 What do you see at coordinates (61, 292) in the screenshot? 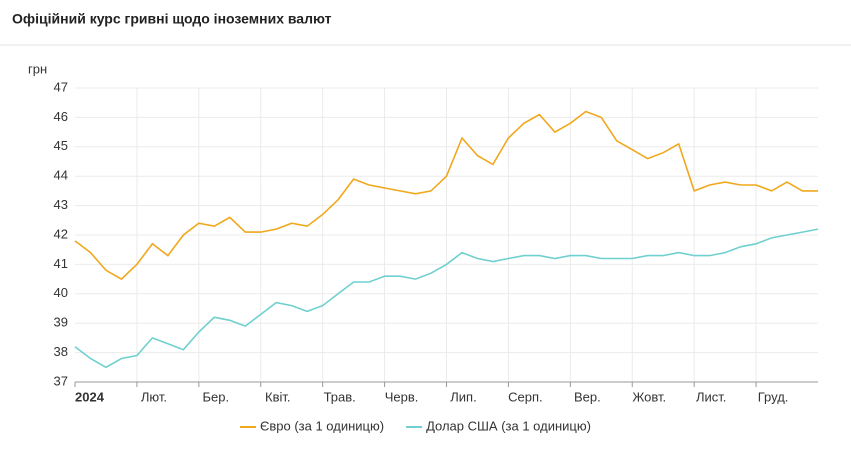
I see `y-tick-label: 40` at bounding box center [61, 292].